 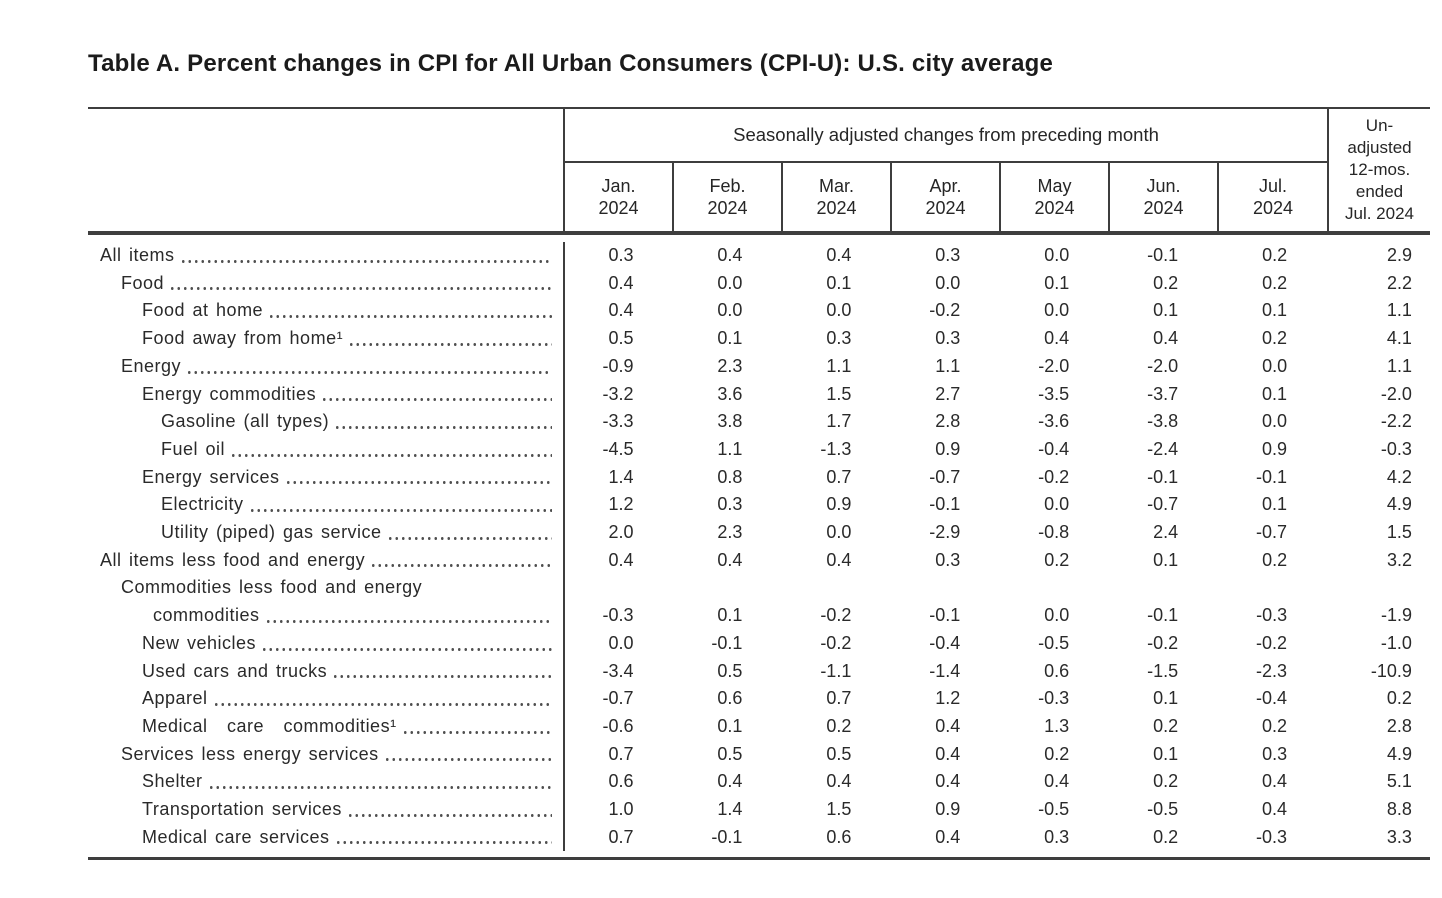 I want to click on row-label: Gasoline (all types), so click(x=245, y=421).